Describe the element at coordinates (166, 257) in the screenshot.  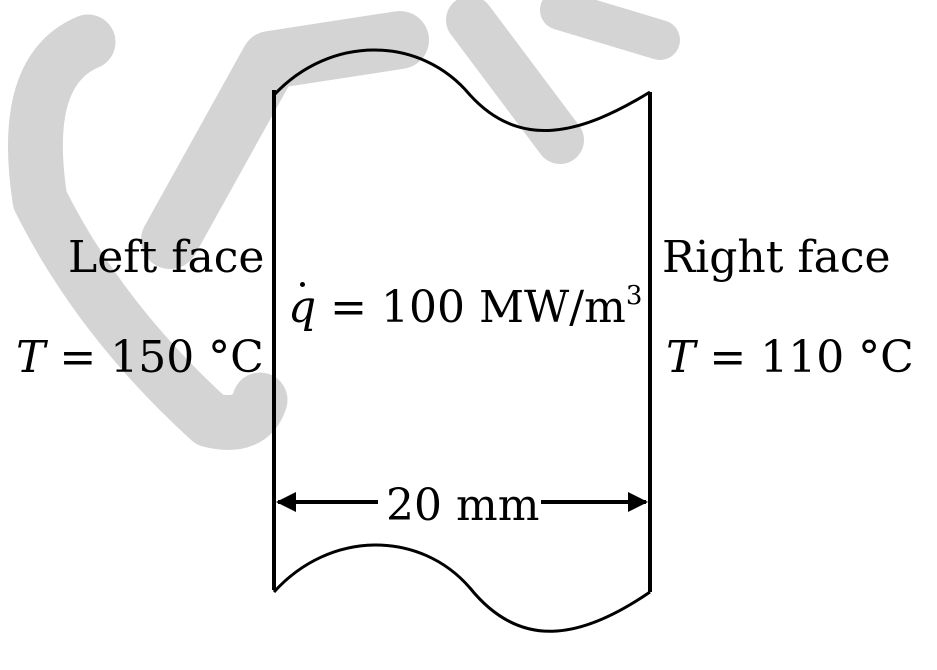
I see `left-face-title: Left face` at that location.